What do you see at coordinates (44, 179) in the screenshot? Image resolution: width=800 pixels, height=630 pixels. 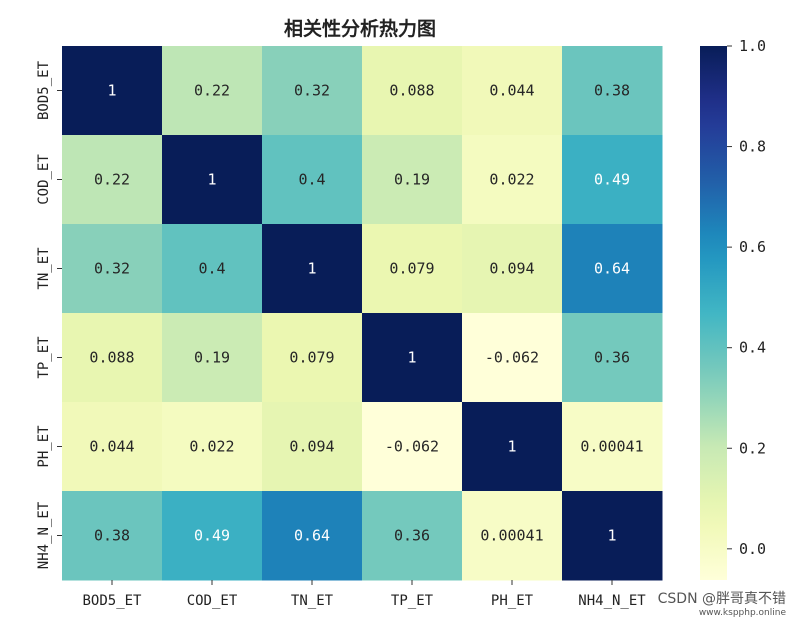 I see `y-tick-label: COD_ET` at bounding box center [44, 179].